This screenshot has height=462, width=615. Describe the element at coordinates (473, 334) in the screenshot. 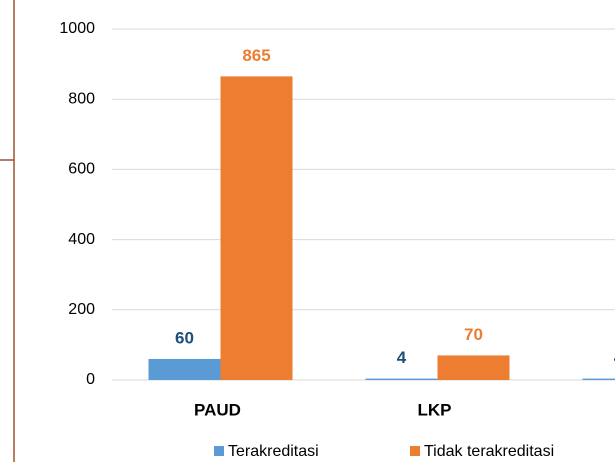

I see `value-label: 70` at that location.